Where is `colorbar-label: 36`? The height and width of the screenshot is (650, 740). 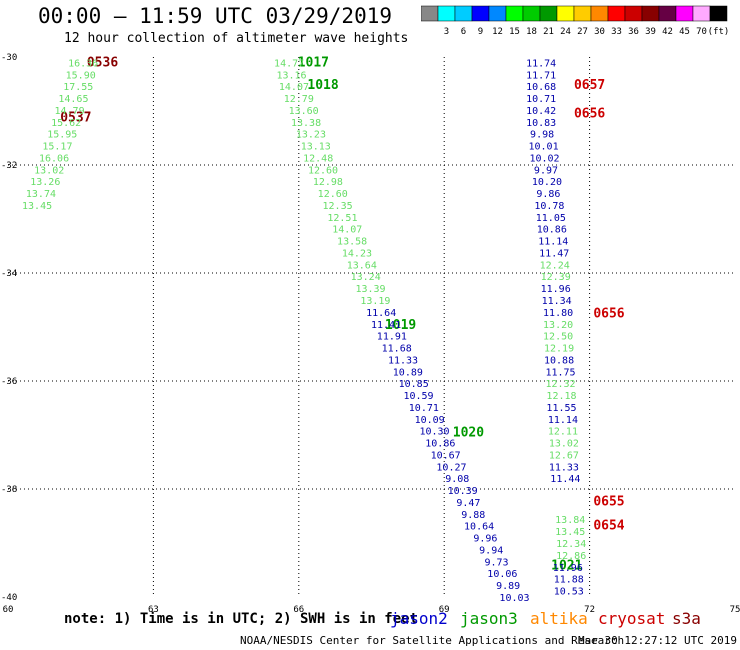 colorbar-label: 36 is located at coordinates (633, 32).